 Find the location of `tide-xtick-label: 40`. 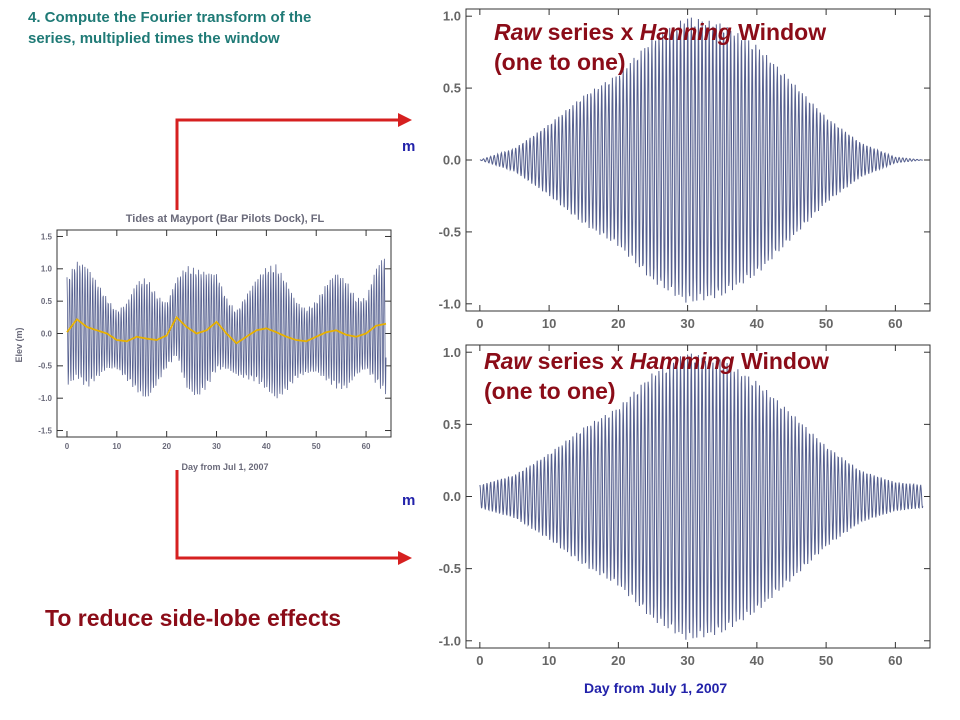

tide-xtick-label: 40 is located at coordinates (266, 446).